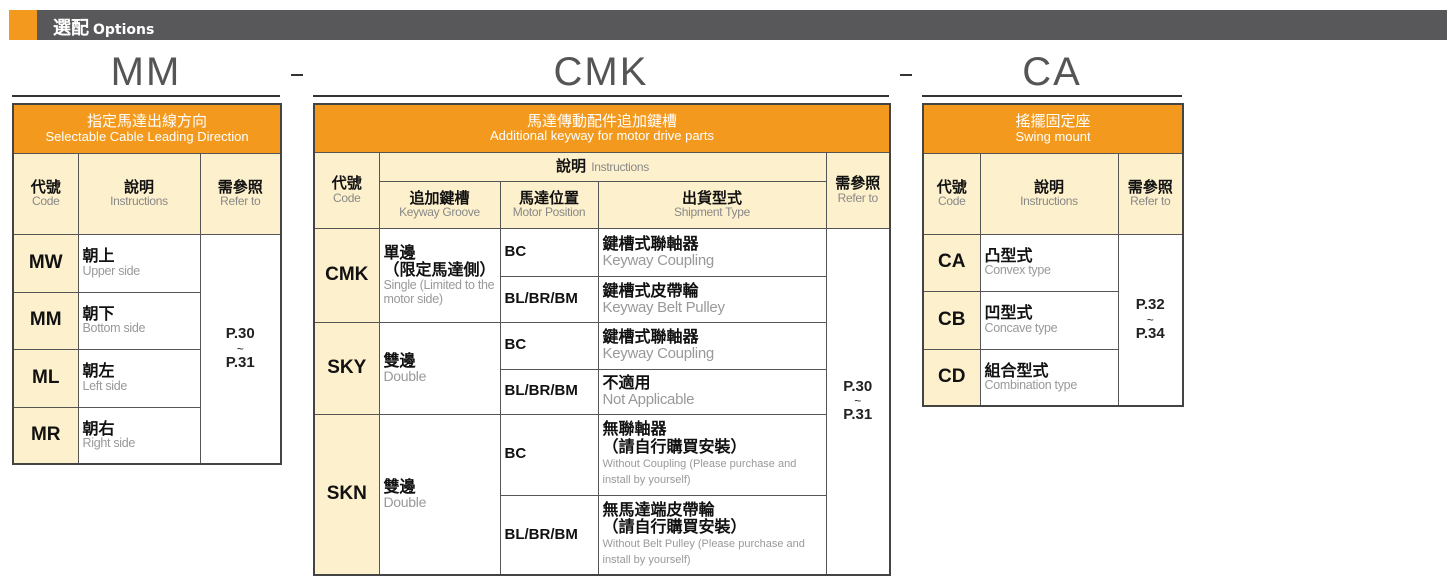 Image resolution: width=1452 pixels, height=579 pixels. I want to click on mm-rows-1-code: MM, so click(45, 320).